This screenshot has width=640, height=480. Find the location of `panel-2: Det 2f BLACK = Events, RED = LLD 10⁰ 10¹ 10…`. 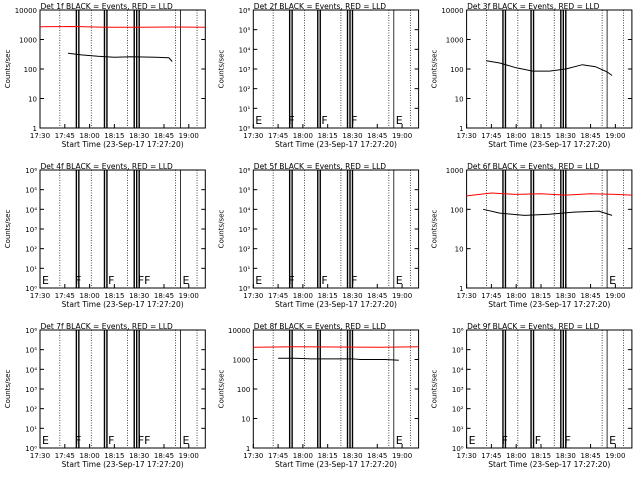

panel-2: Det 2f BLACK = Events, RED = LLD 10⁰ 10¹ 10… is located at coordinates (318, 75).